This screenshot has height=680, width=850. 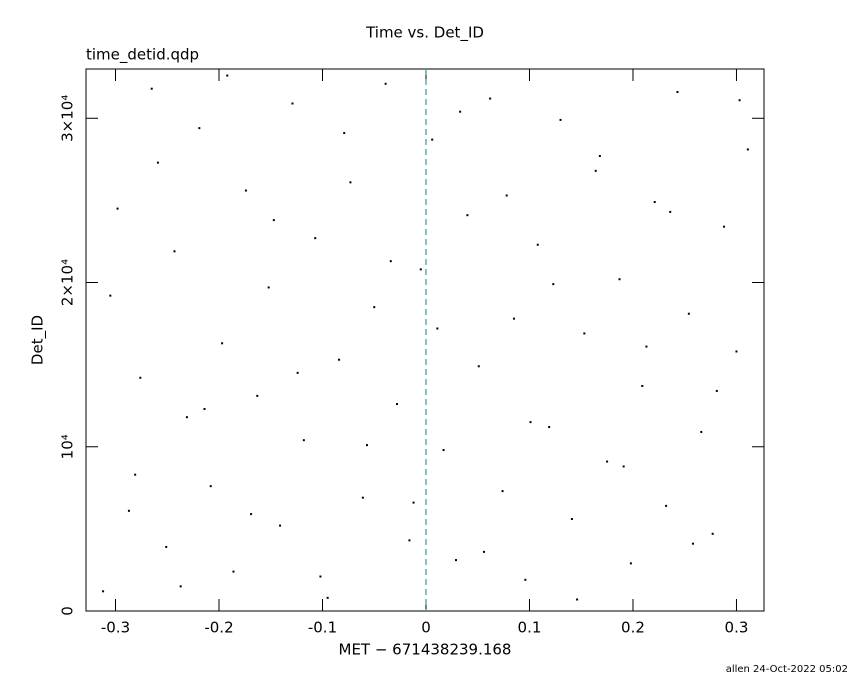 I want to click on y-tick-label: 0, so click(x=68, y=611).